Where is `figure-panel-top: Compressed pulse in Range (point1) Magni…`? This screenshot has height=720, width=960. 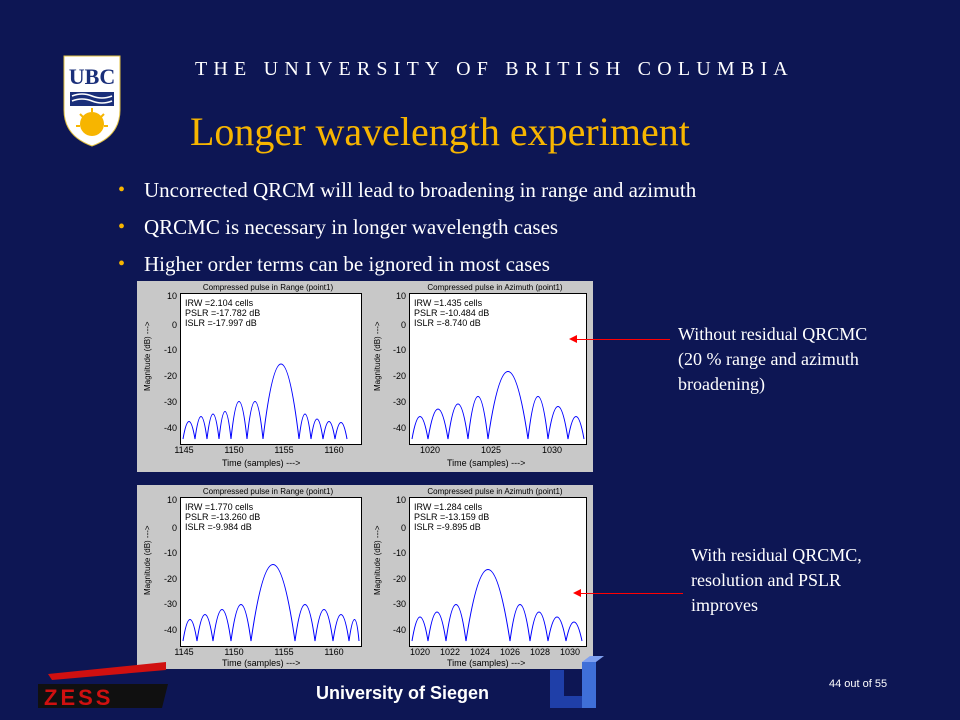 figure-panel-top: Compressed pulse in Range (point1) Magni… is located at coordinates (365, 376).